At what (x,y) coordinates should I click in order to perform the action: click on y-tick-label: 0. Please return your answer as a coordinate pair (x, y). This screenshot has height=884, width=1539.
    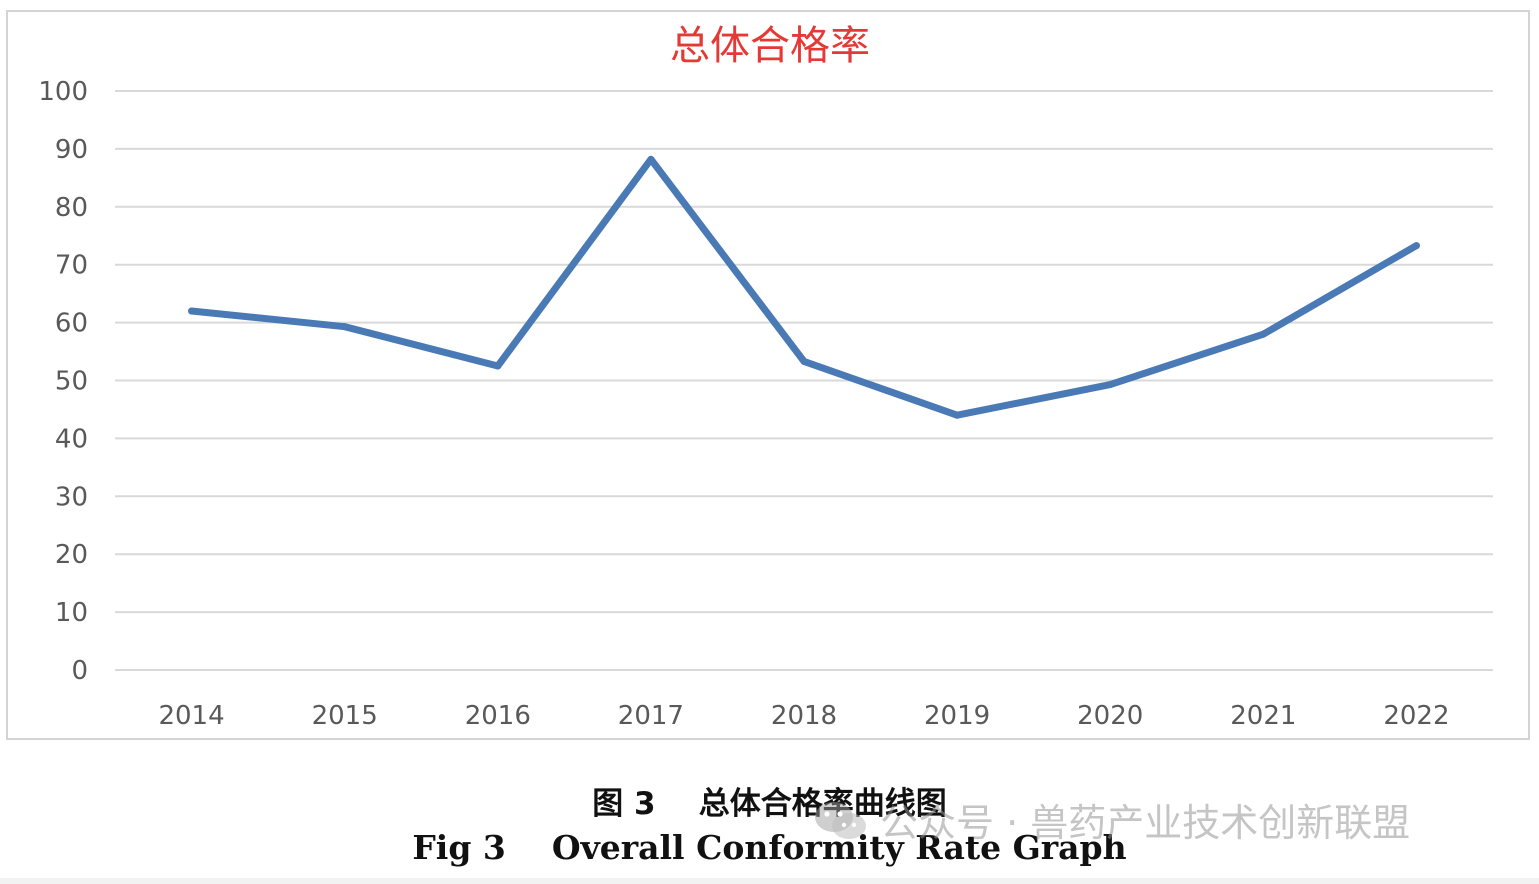
    Looking at the image, I should click on (79, 671).